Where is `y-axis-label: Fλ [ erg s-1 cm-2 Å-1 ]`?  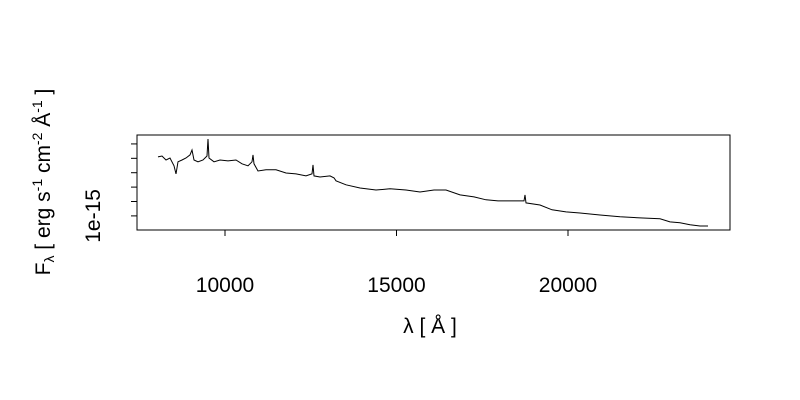
y-axis-label: Fλ [ erg s-1 cm-2 Å-1 ] is located at coordinates (43, 182).